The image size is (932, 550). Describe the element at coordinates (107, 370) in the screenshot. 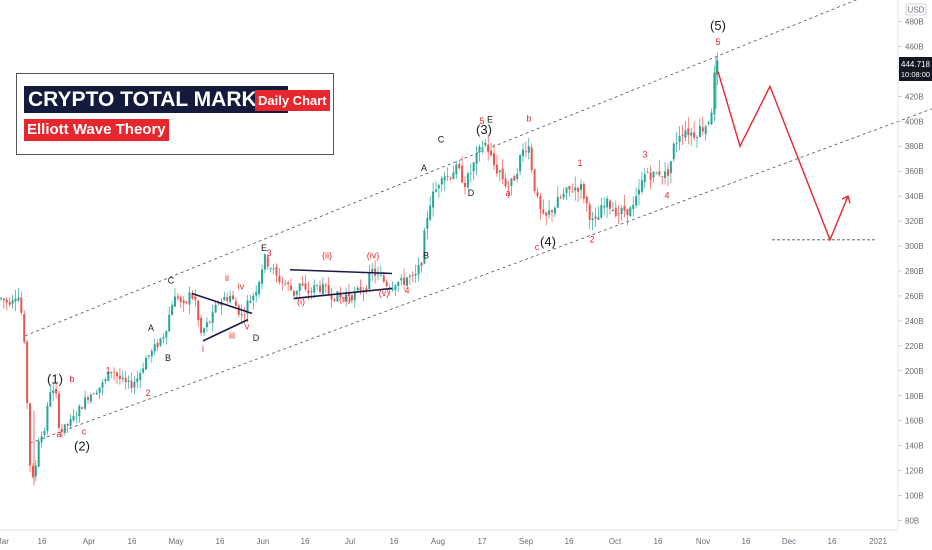

I see `wave-label: 1` at that location.